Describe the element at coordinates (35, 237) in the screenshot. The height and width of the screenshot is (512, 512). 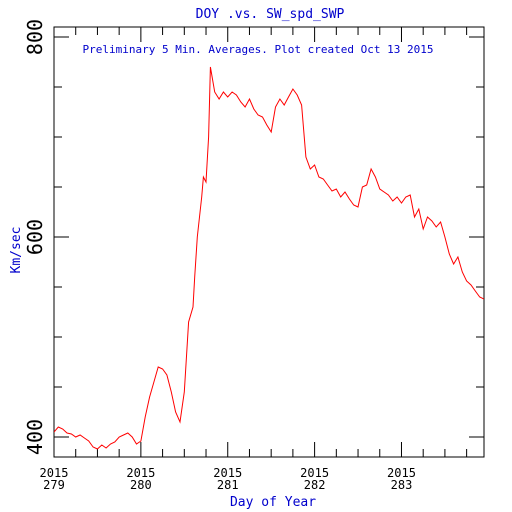
I see `y-tick-label: 600` at that location.